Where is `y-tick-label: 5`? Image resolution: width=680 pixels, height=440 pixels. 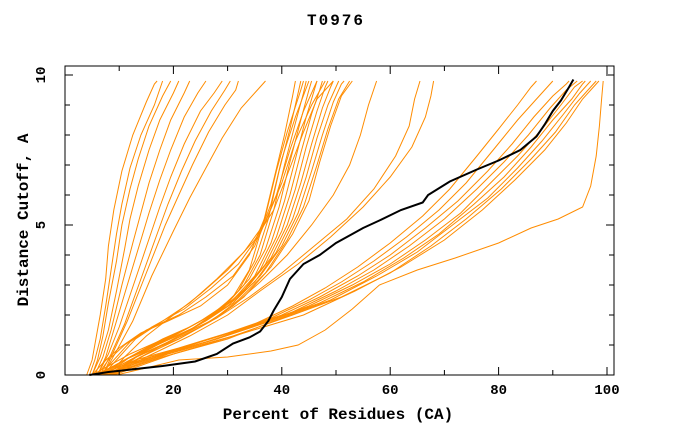
y-tick-label: 5 is located at coordinates (42, 225).